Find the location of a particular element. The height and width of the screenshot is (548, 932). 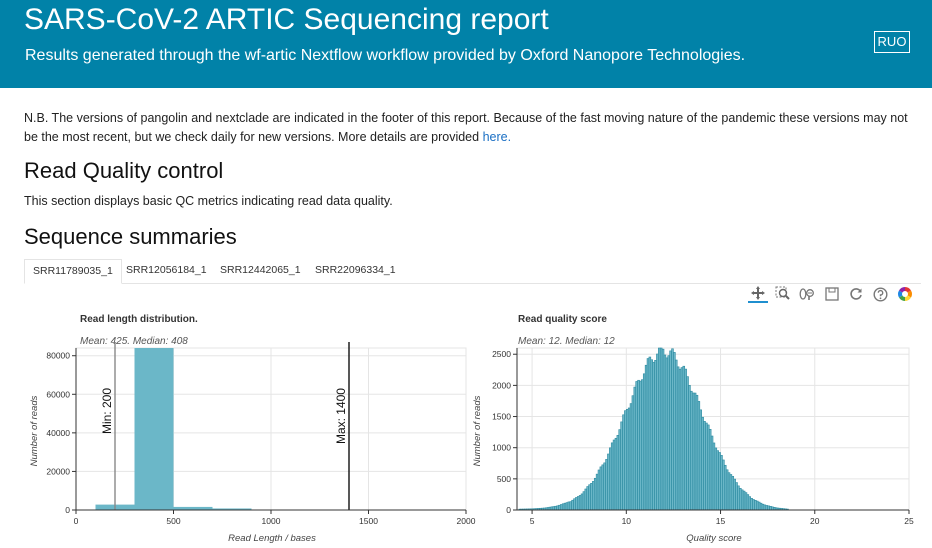

read-qc-heading: Read Quality control is located at coordinates (124, 170).